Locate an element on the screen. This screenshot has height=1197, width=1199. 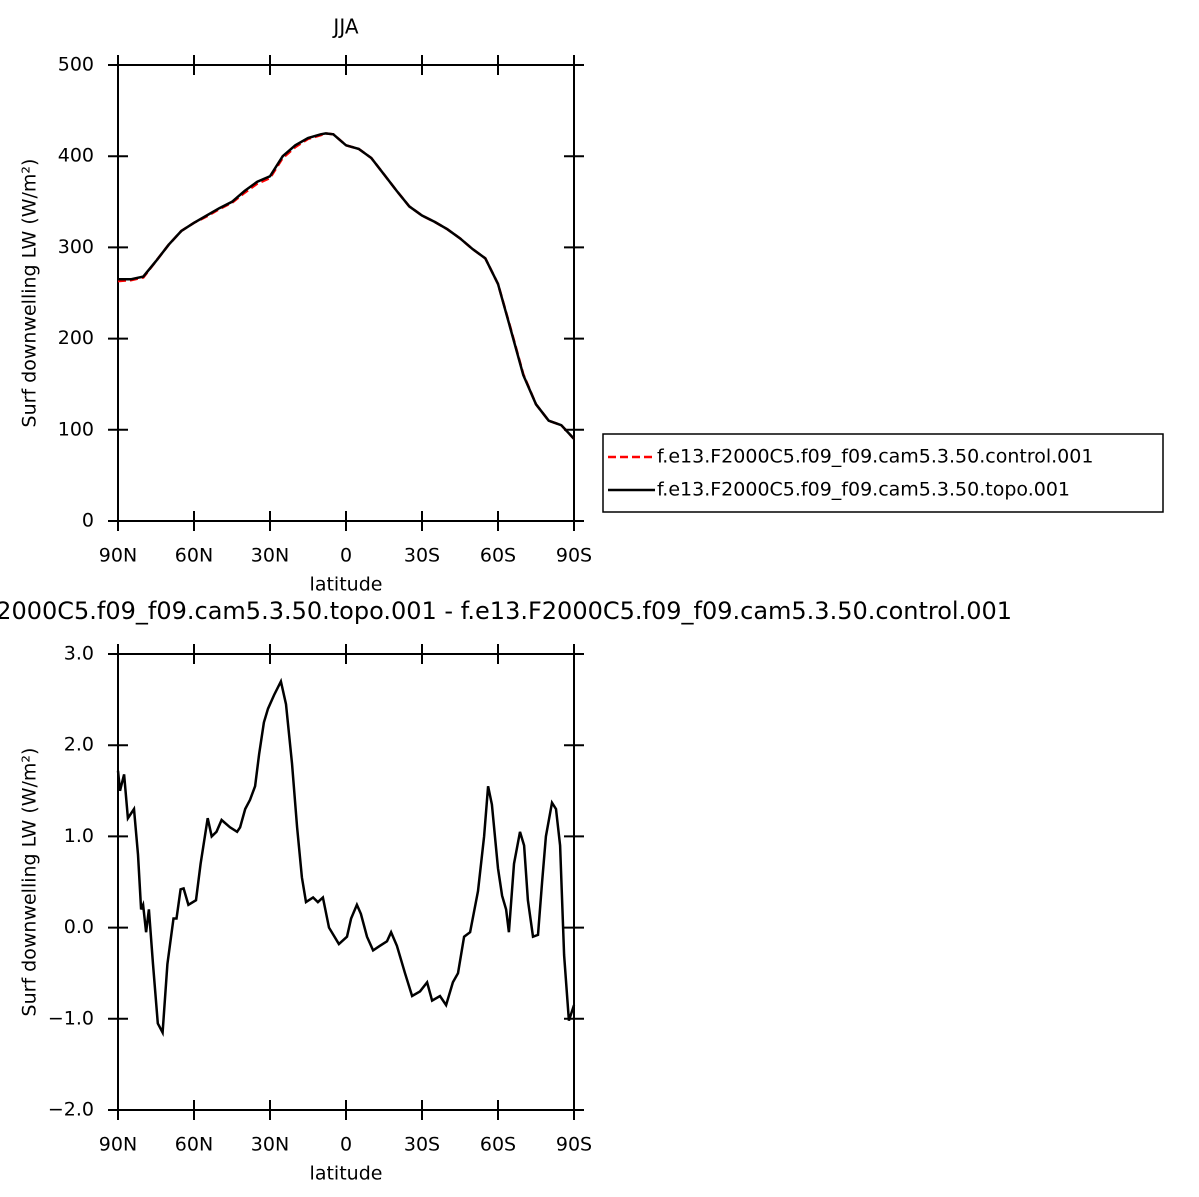
y-tick-label: 100 is located at coordinates (76, 429).